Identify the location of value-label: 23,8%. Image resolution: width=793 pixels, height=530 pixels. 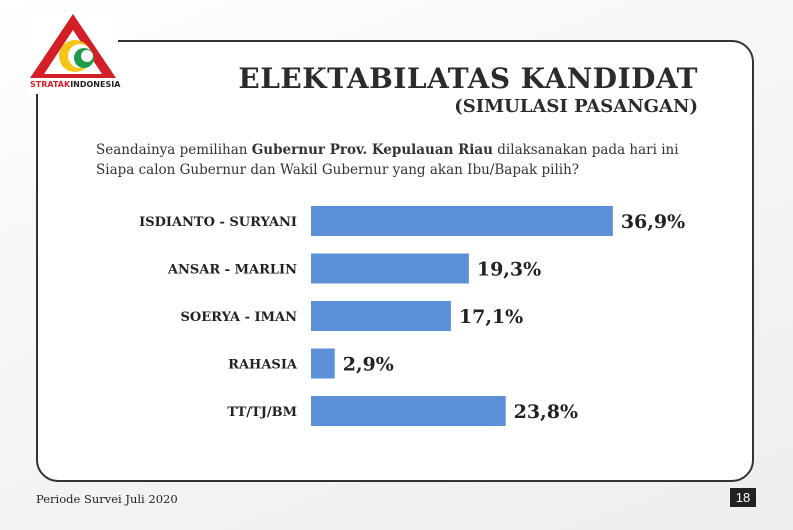
(546, 412).